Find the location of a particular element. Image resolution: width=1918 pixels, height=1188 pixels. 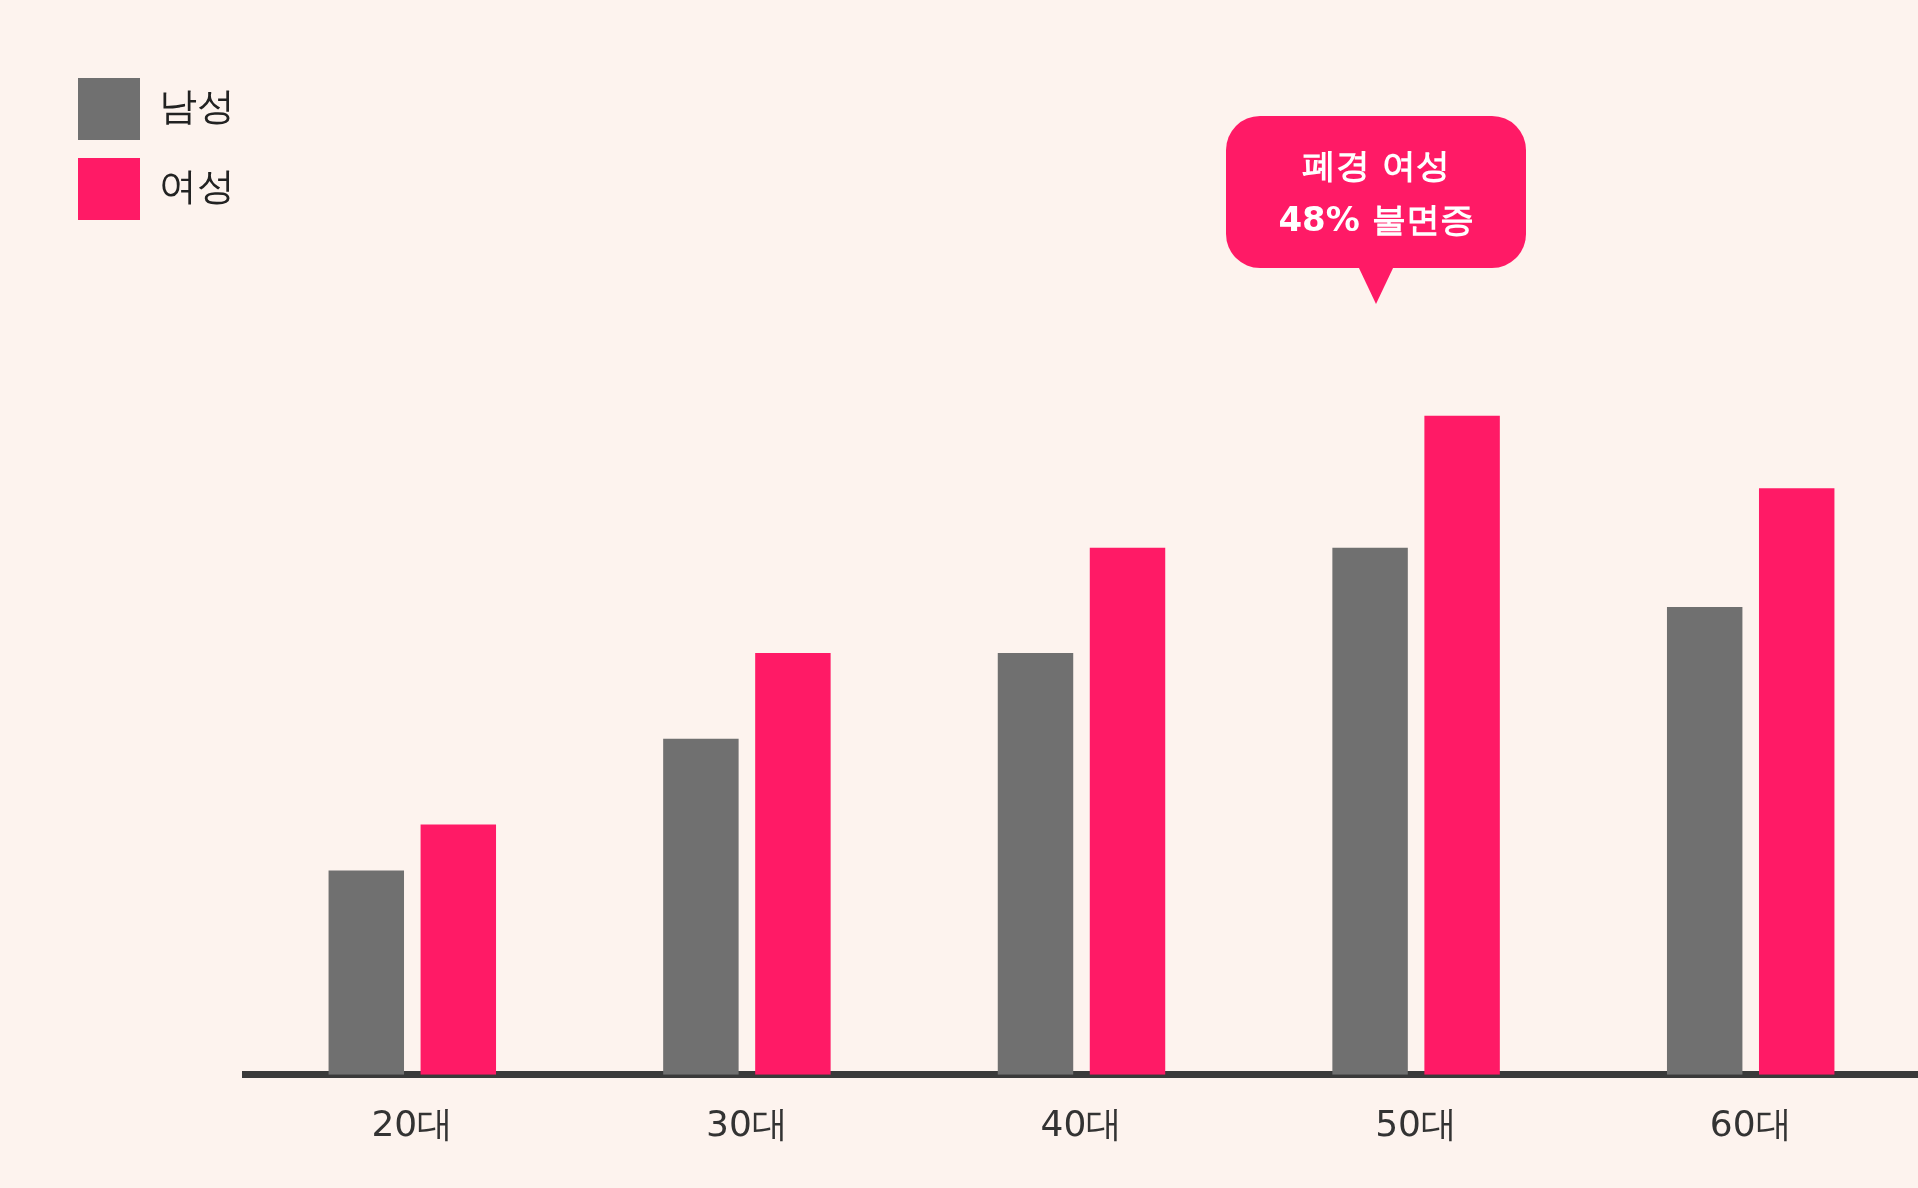

legend-label: 남성 is located at coordinates (197, 105).